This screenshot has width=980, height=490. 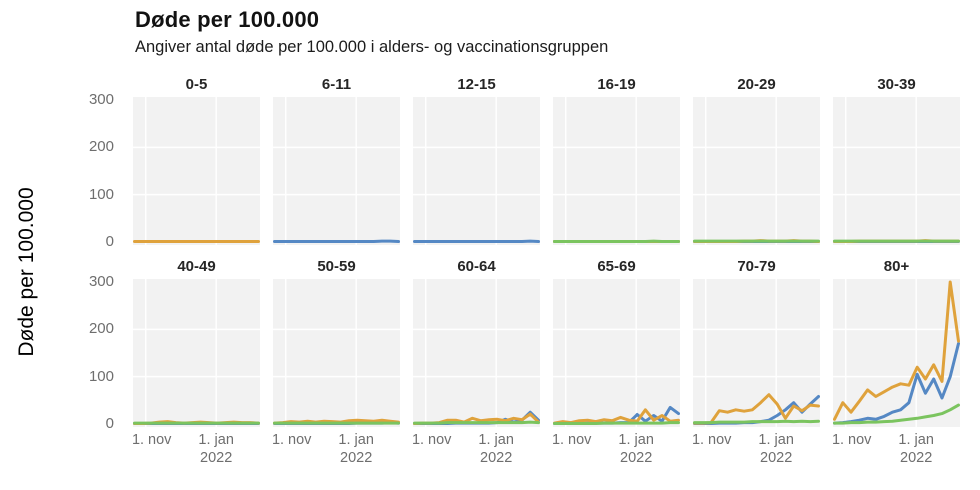 I want to click on panel-50-59: 50-59 1. nov 1. jan 2022, so click(x=335, y=365).